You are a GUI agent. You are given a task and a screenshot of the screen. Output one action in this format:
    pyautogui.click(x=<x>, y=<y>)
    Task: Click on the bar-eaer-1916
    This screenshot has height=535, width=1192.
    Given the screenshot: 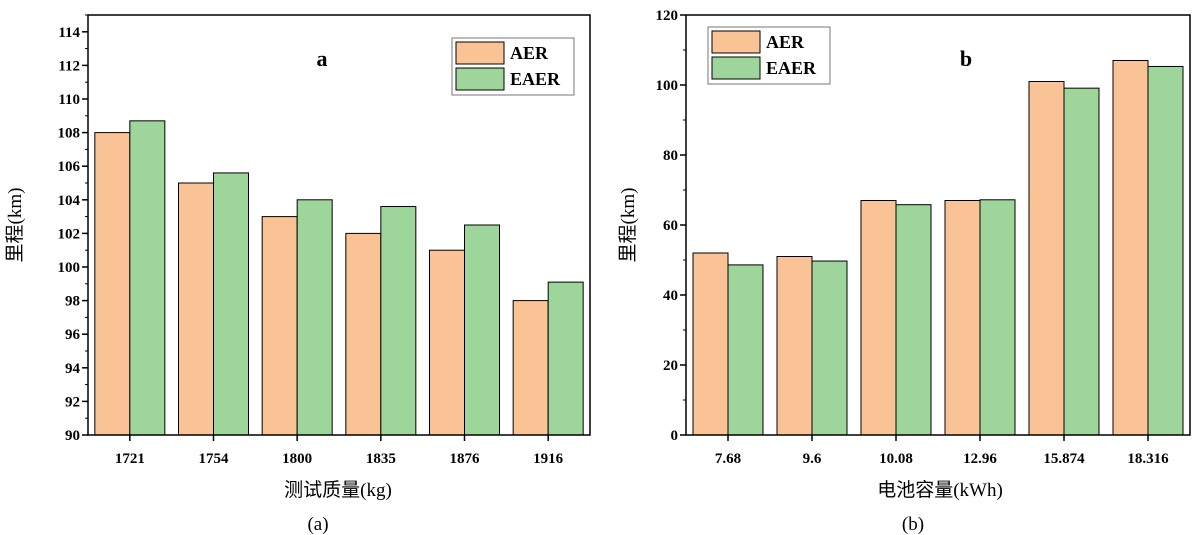 What is the action you would take?
    pyautogui.click(x=565, y=358)
    